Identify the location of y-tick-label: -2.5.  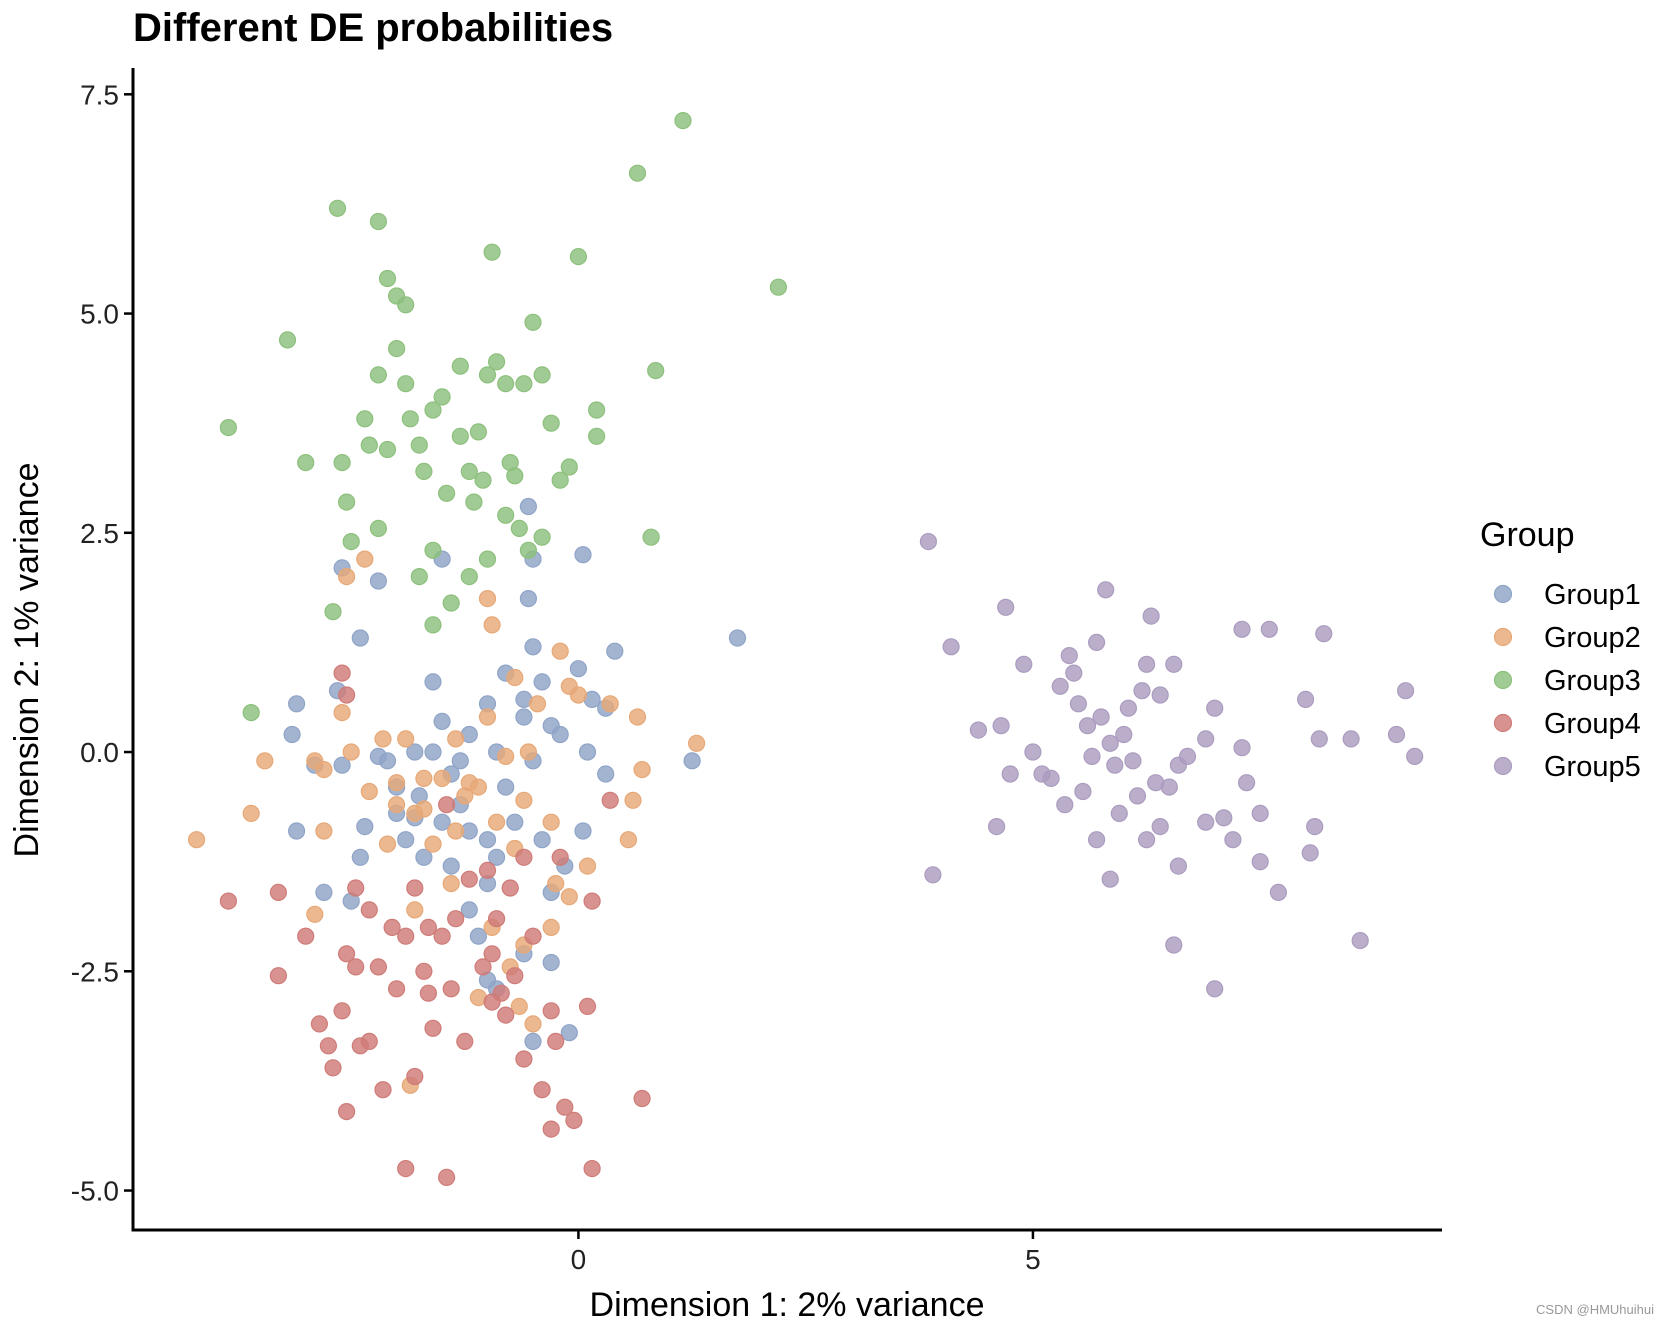
(95, 971).